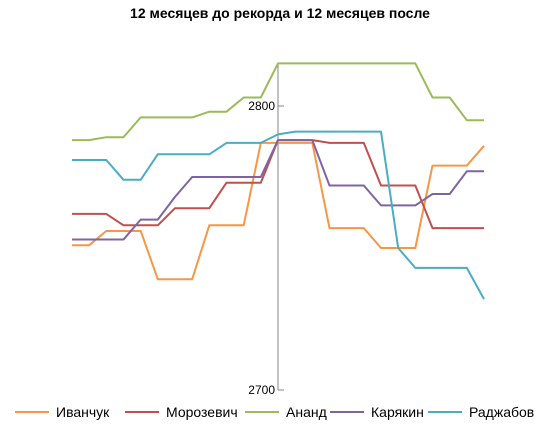 The width and height of the screenshot is (560, 429). What do you see at coordinates (83, 412) in the screenshot?
I see `legend-label: Иванчук` at bounding box center [83, 412].